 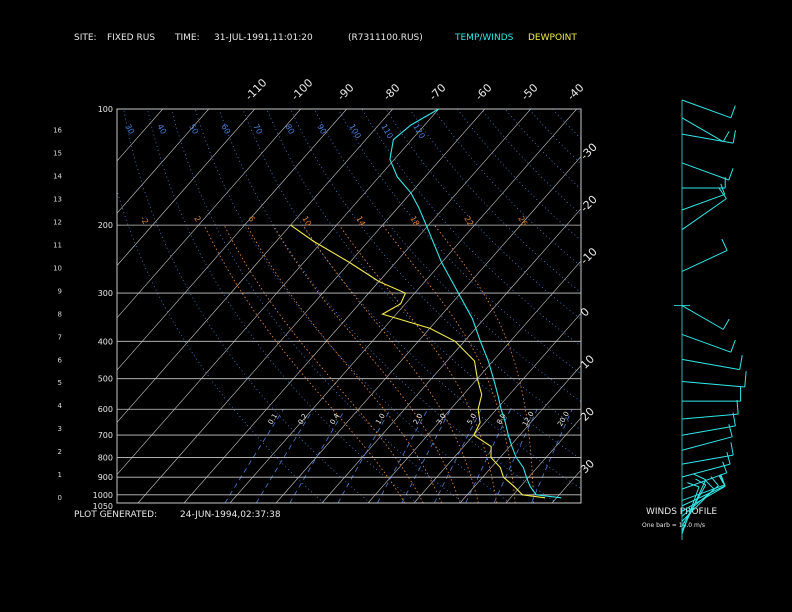 I want to click on temperature-tick-label: 0, so click(x=585, y=312).